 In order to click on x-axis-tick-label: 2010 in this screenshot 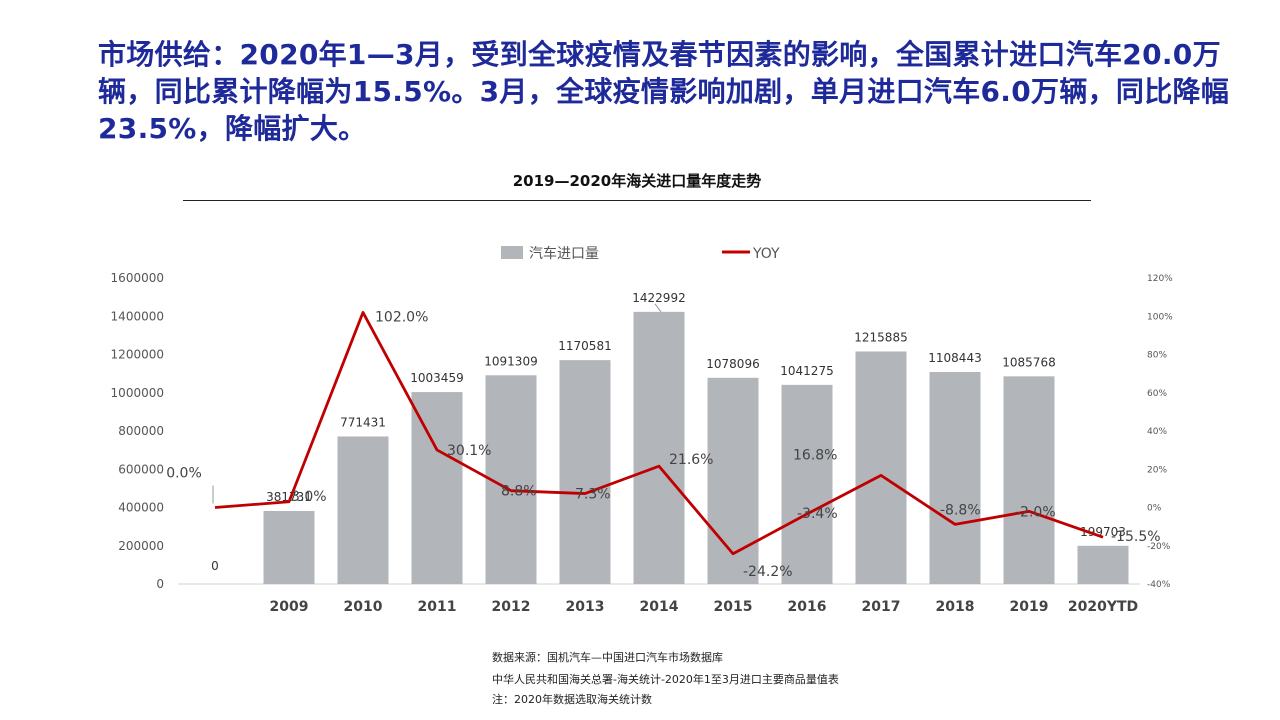, I will do `click(363, 607)`.